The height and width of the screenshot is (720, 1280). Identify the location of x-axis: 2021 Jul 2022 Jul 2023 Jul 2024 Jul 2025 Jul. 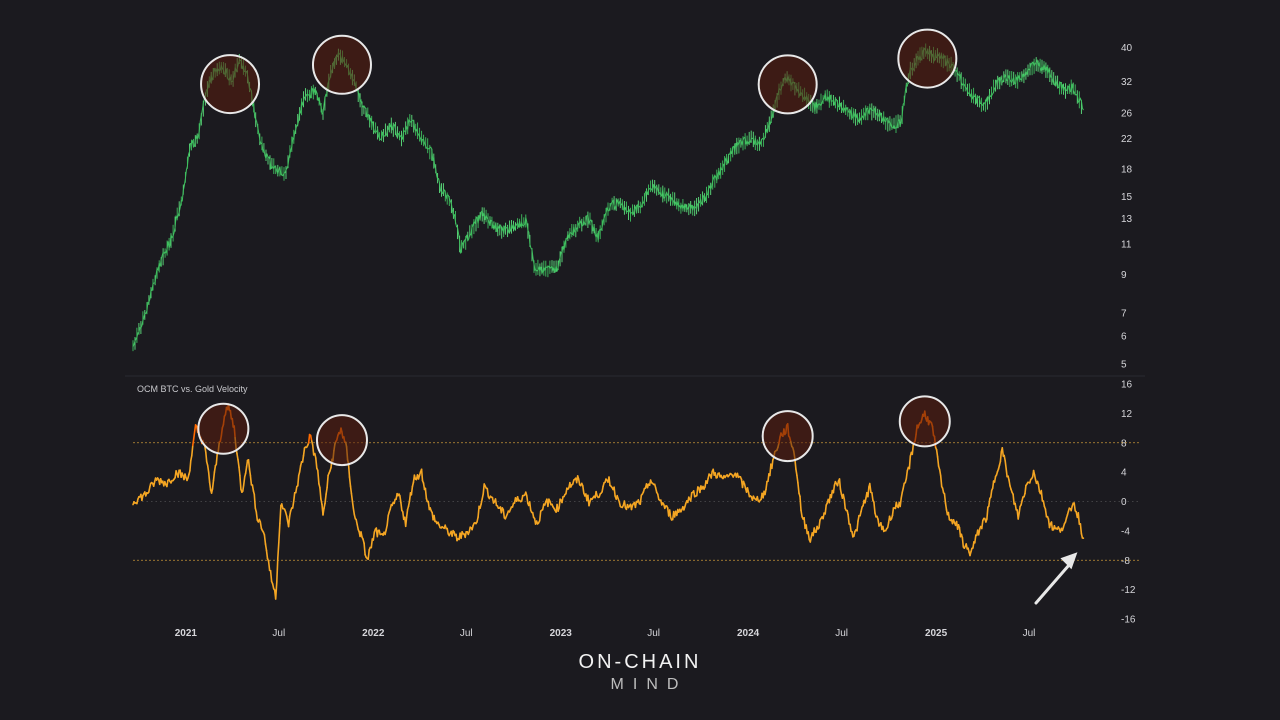
(605, 633).